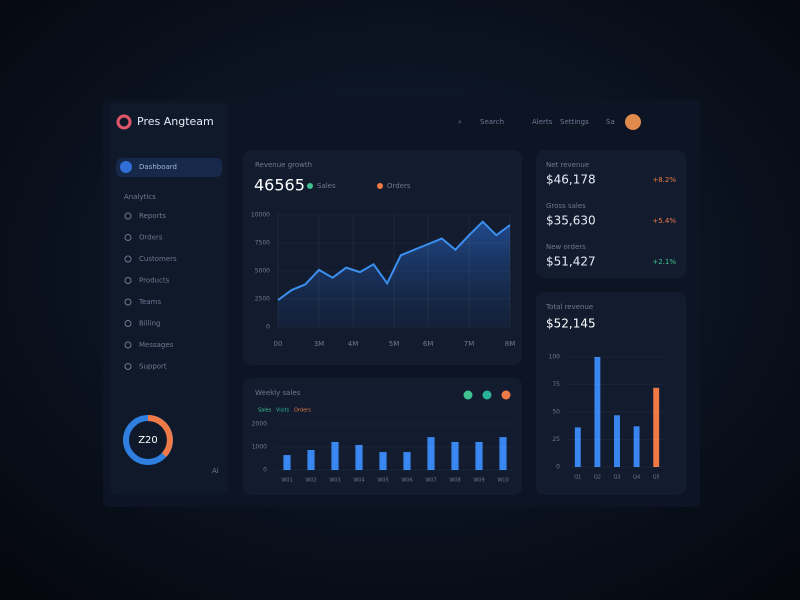 This screenshot has height=600, width=800. What do you see at coordinates (278, 393) in the screenshot?
I see `chart-title: Weekly sales` at bounding box center [278, 393].